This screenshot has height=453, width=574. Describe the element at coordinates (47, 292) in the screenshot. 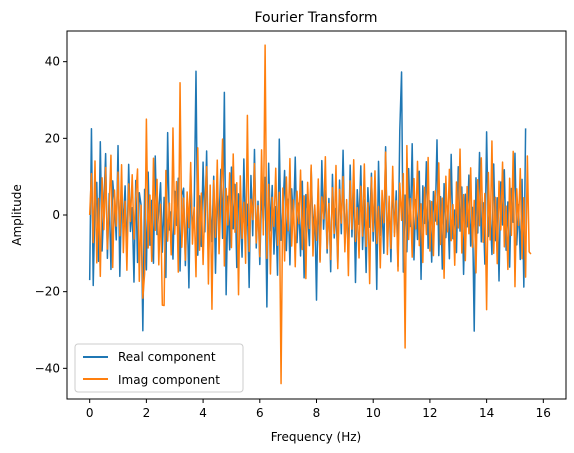

I see `y-tick-label: −20` at that location.